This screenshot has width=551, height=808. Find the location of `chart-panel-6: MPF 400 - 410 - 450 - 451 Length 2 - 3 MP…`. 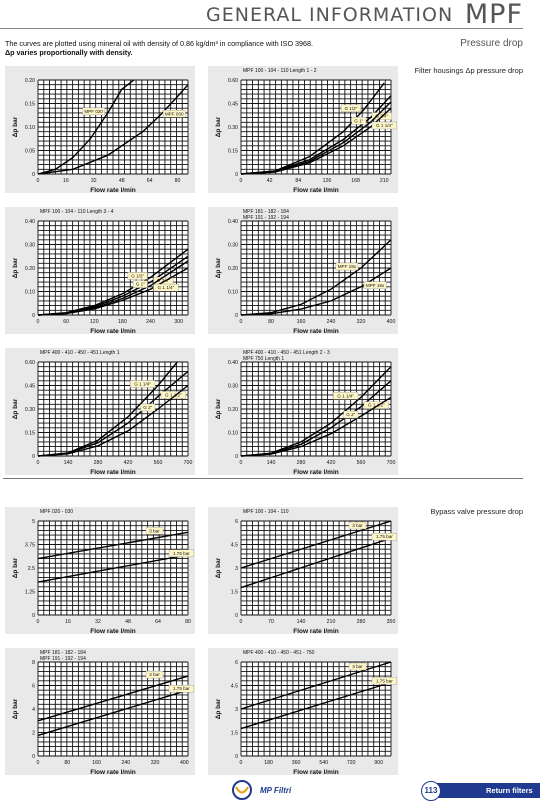

chart-panel-6: MPF 400 - 410 - 450 - 451 Length 2 - 3 MP… is located at coordinates (303, 411).